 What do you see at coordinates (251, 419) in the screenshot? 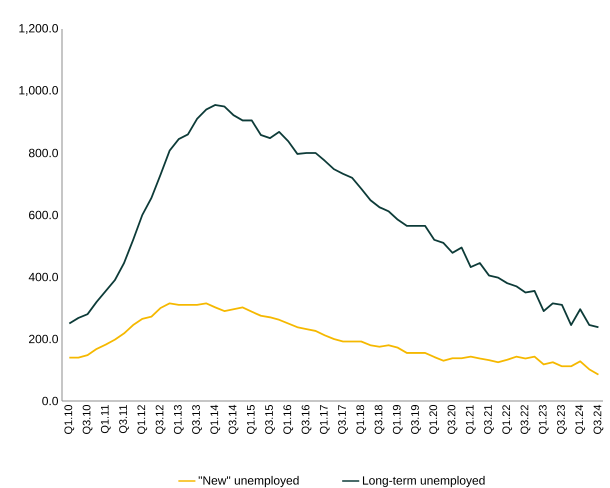
I see `x-tick-label: Q1.15` at bounding box center [251, 419].